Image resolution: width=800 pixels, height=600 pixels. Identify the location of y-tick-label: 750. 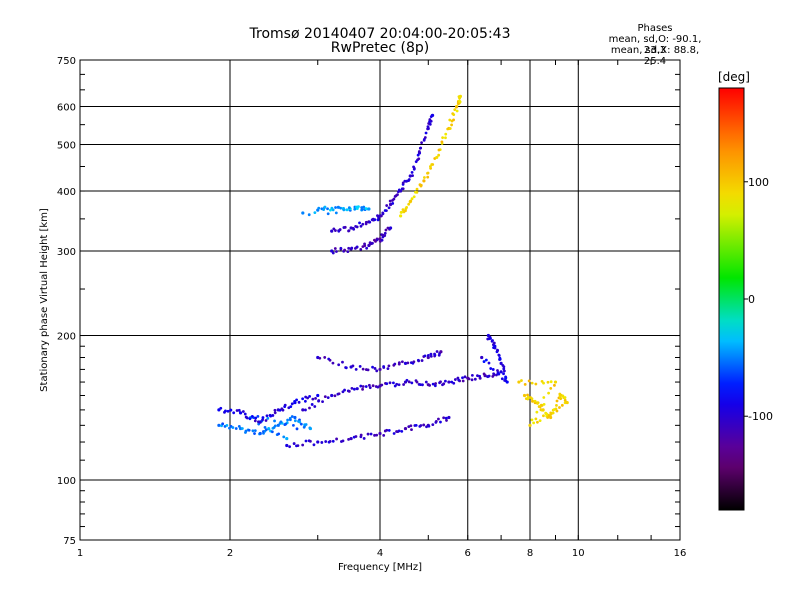
(66, 61).